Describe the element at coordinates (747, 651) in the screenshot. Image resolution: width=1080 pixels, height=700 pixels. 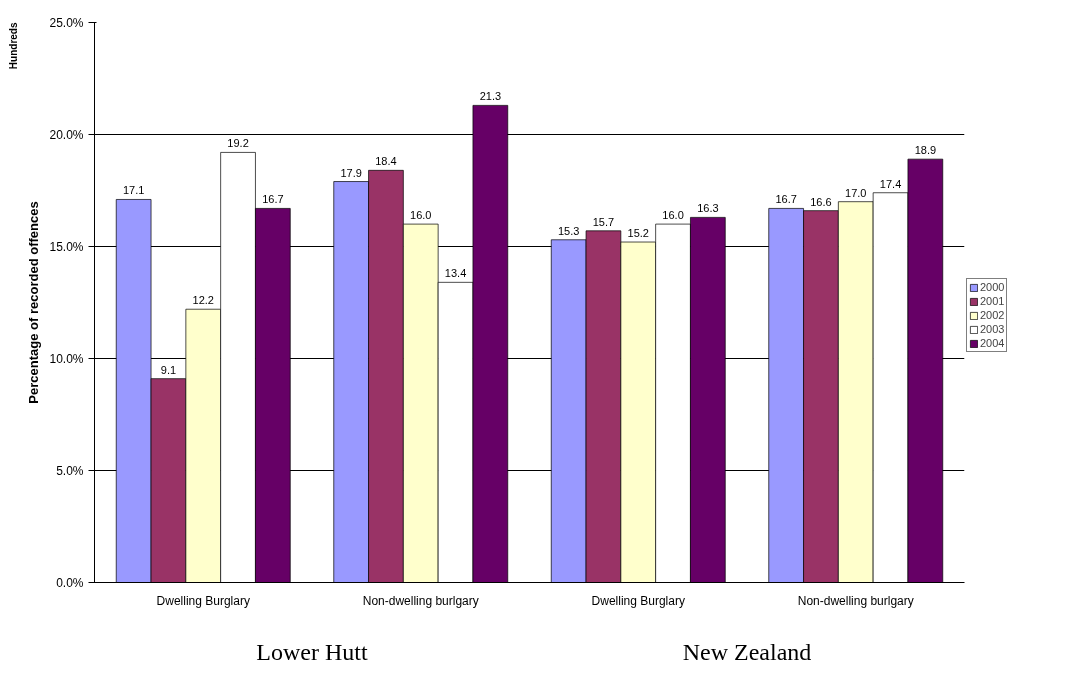
I see `text: New Zealand` at that location.